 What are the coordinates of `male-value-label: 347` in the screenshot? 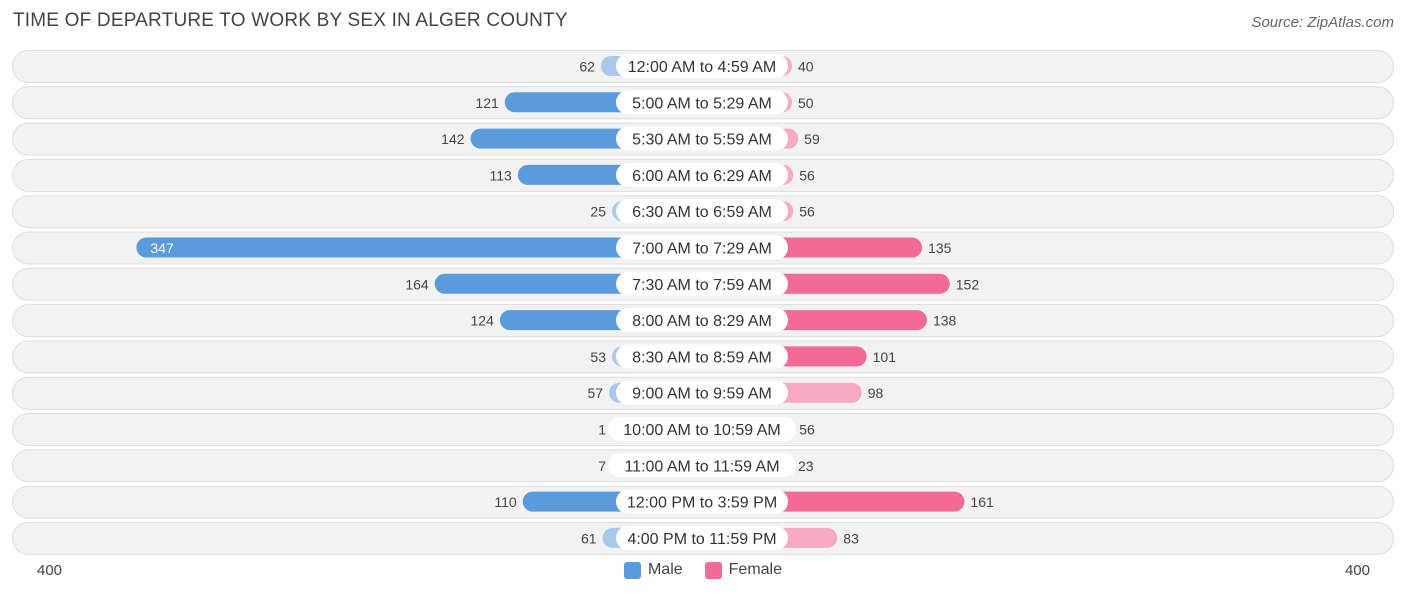 It's located at (162, 248).